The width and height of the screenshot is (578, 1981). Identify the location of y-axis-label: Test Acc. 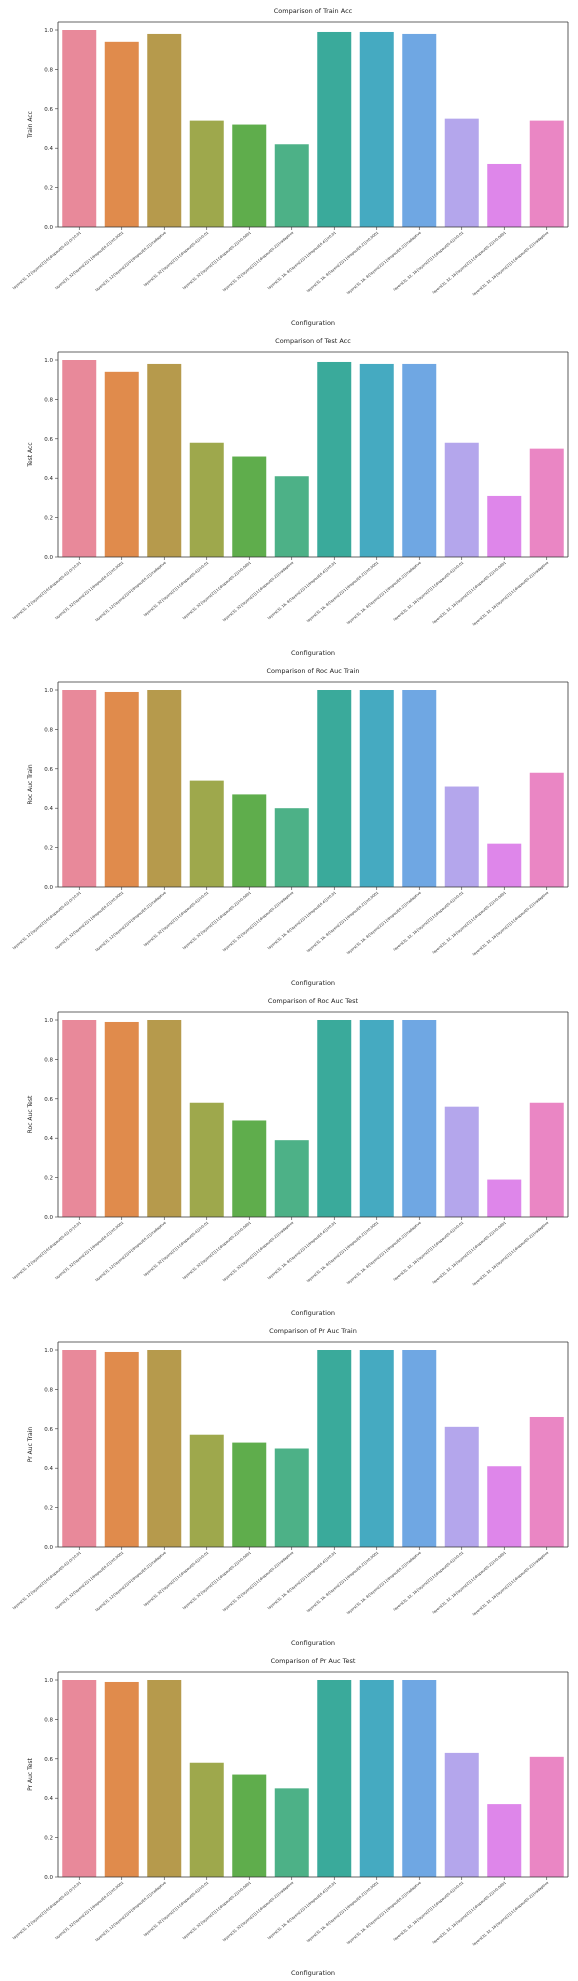
(30, 454).